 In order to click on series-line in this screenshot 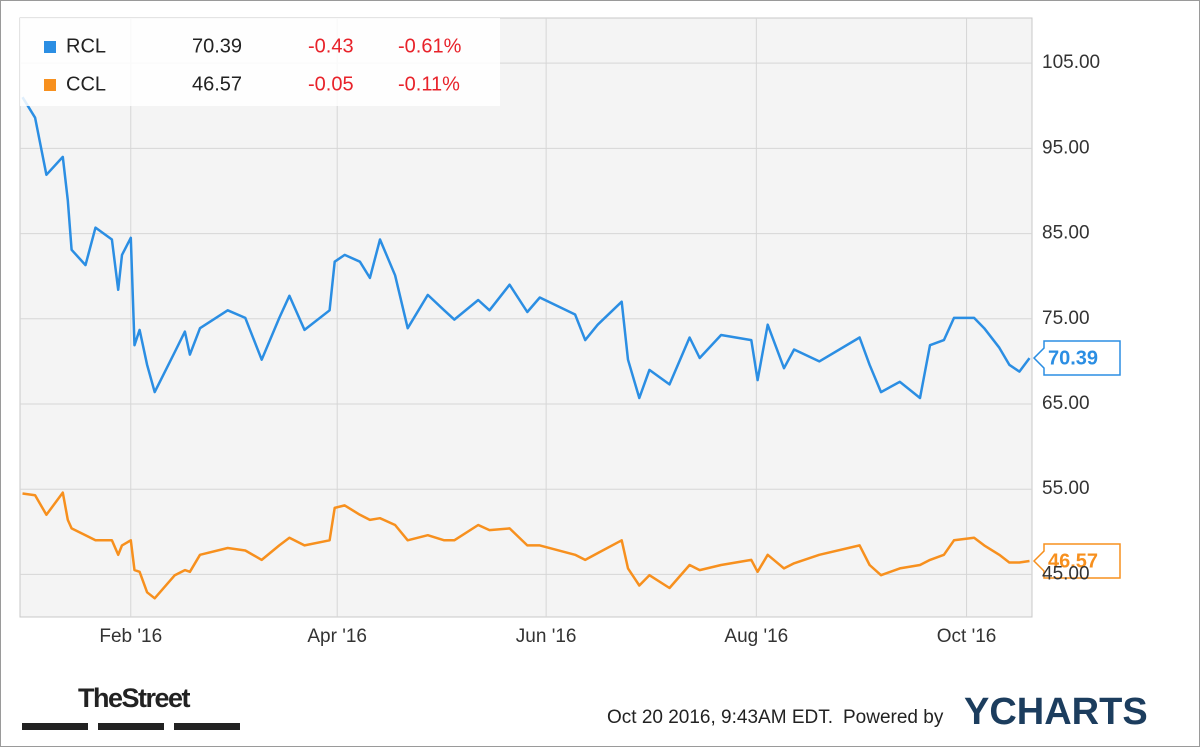, I will do `click(526, 545)`.